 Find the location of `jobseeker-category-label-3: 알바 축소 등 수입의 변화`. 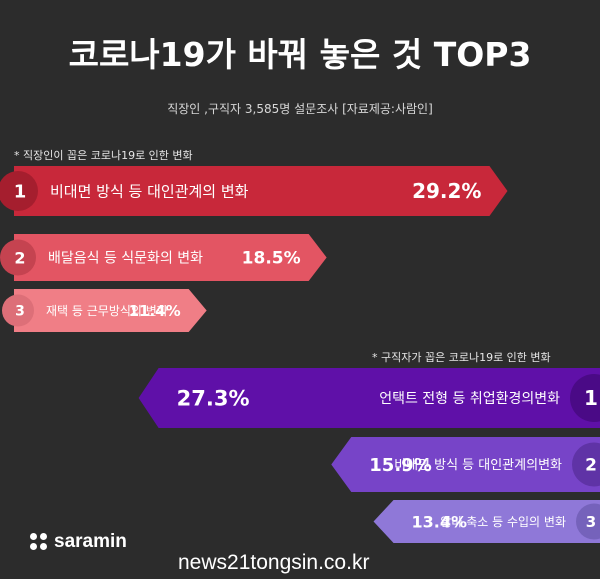

jobseeker-category-label-3: 알바 축소 등 수입의 변화 is located at coordinates (503, 522).